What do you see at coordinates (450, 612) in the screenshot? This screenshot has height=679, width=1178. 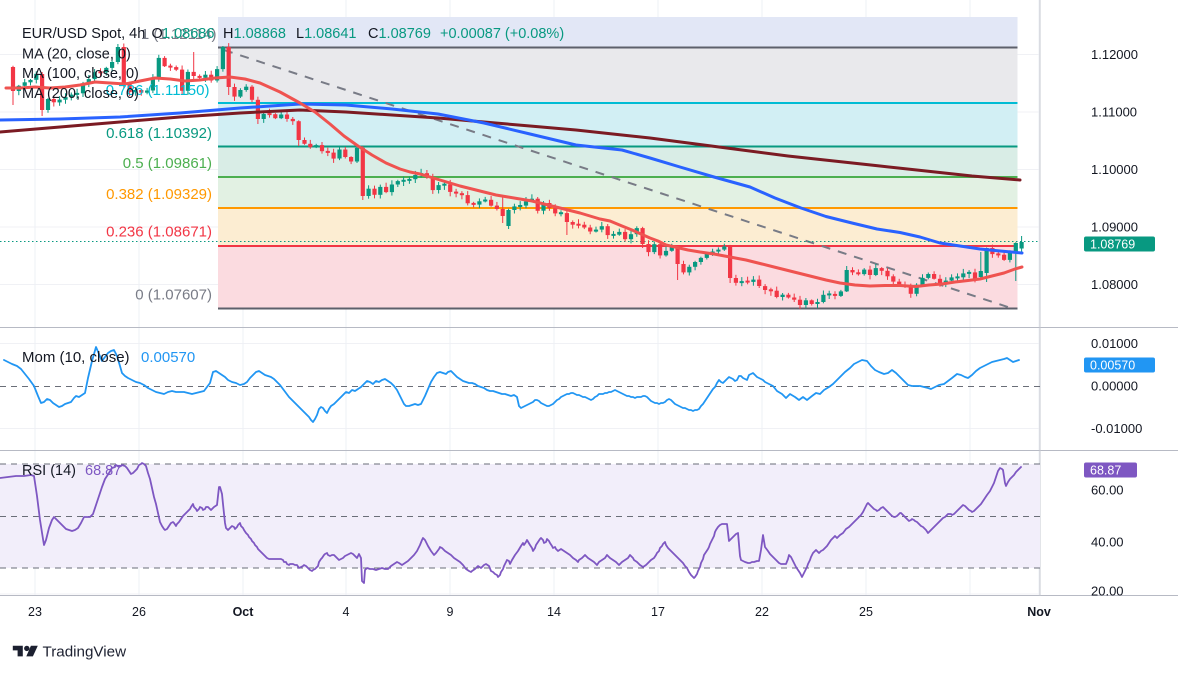 I see `svg-text: 9` at bounding box center [450, 612].